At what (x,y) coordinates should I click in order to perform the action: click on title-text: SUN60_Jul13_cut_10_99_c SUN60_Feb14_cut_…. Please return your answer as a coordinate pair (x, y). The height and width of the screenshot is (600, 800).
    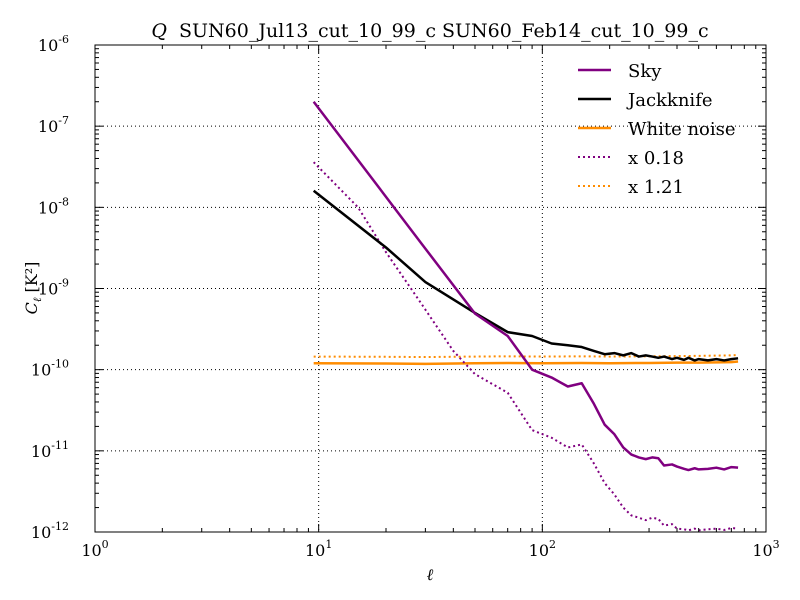
    Looking at the image, I should click on (444, 31).